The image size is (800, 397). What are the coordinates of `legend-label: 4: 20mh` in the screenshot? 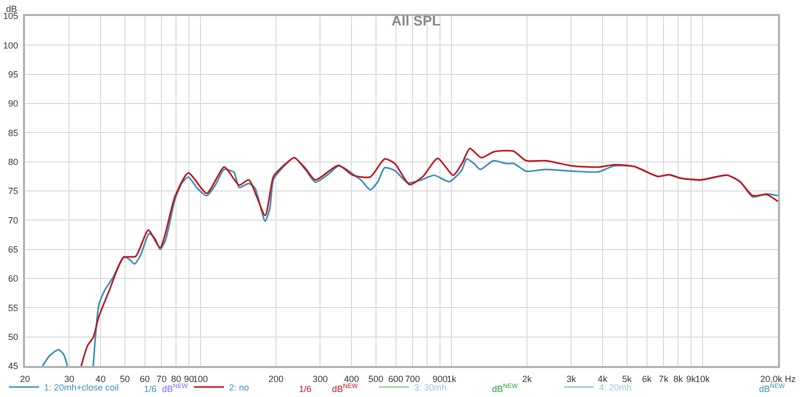 It's located at (615, 387).